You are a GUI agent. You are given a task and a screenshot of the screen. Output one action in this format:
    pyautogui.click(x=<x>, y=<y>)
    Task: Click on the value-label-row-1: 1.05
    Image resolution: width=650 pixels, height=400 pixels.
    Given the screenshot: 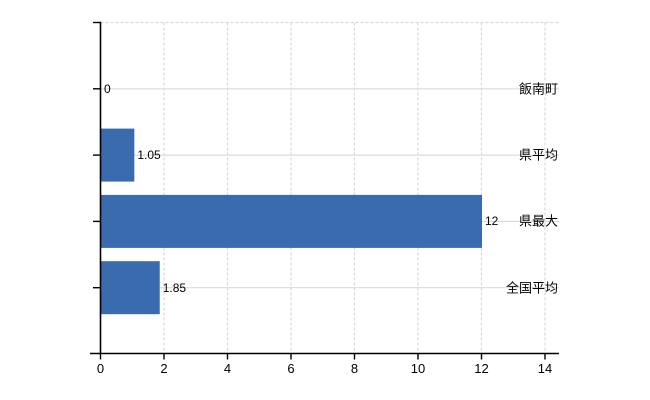 What is the action you would take?
    pyautogui.click(x=149, y=155)
    